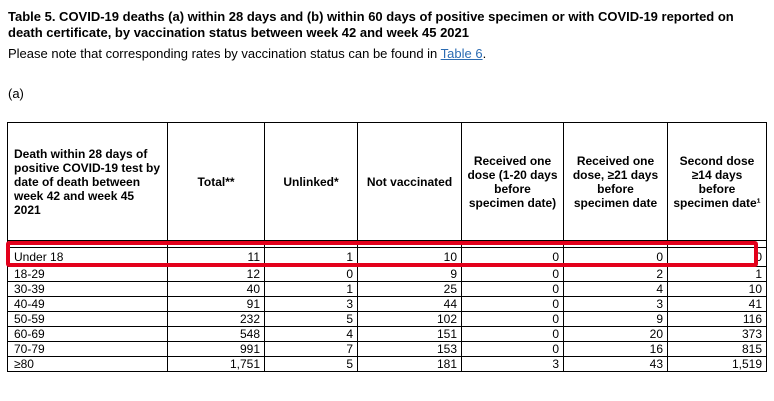 This screenshot has height=401, width=774. What do you see at coordinates (717, 364) in the screenshot?
I see `value-cell: 1,519` at bounding box center [717, 364].